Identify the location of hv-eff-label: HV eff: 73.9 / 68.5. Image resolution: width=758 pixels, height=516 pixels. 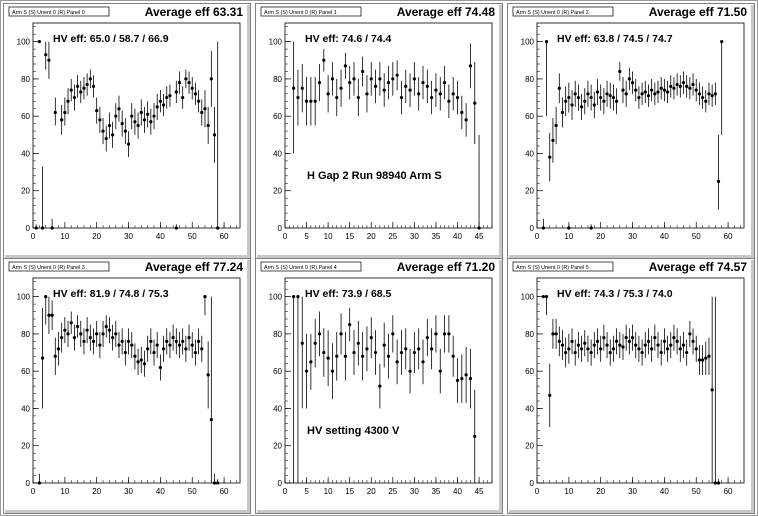
(348, 294).